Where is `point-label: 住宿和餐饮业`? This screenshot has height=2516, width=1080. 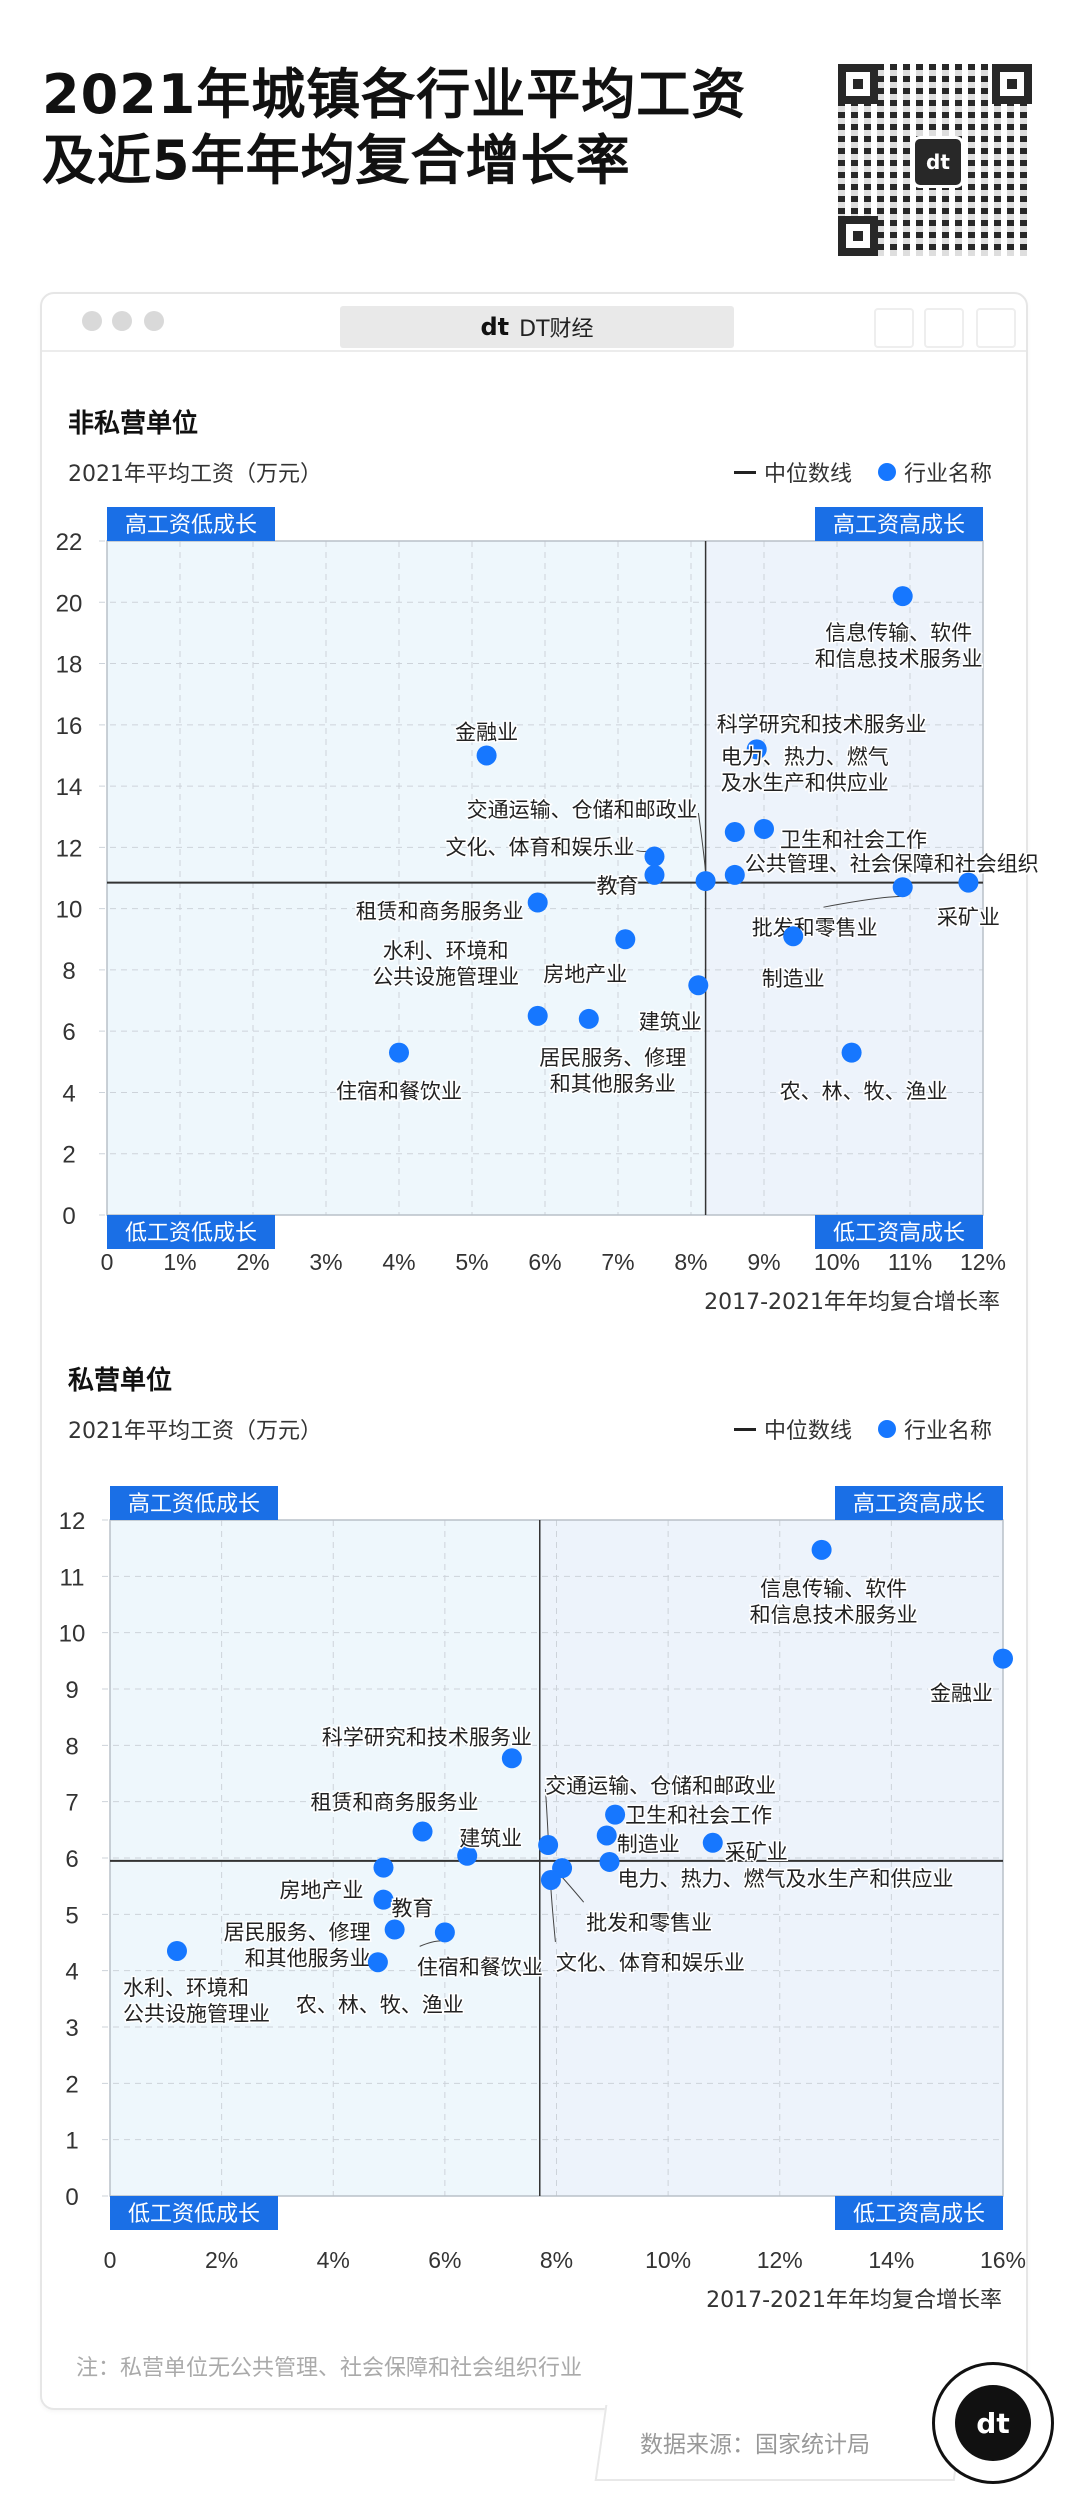
point-label: 住宿和餐饮业 is located at coordinates (399, 1092).